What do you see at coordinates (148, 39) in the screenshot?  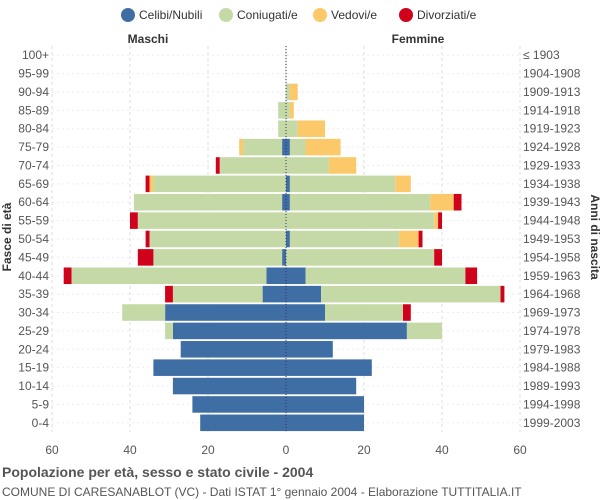 I see `males-header: Maschi` at bounding box center [148, 39].